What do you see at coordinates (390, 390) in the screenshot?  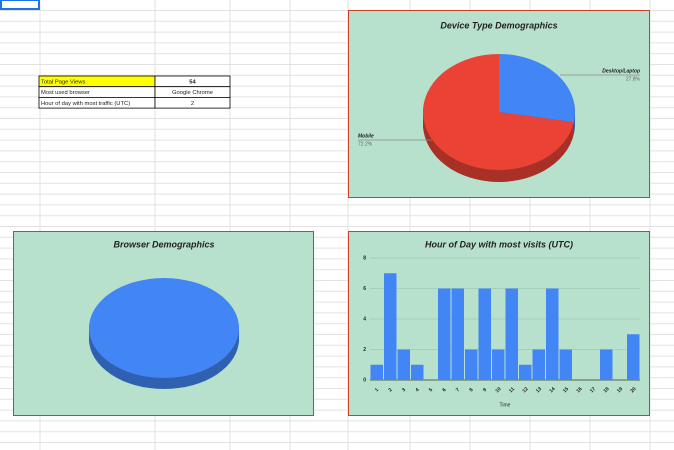 I see `x-tick-label: 2` at bounding box center [390, 390].